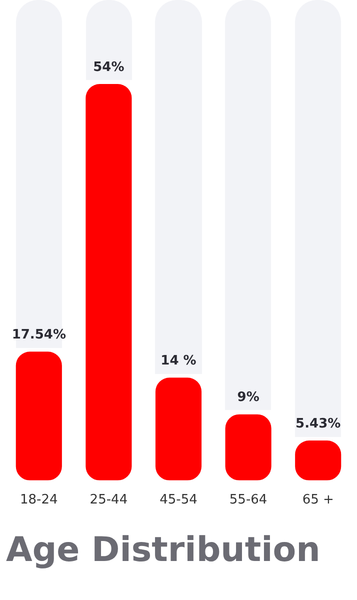  What do you see at coordinates (318, 424) in the screenshot?
I see `data-label: 5.43%` at bounding box center [318, 424].